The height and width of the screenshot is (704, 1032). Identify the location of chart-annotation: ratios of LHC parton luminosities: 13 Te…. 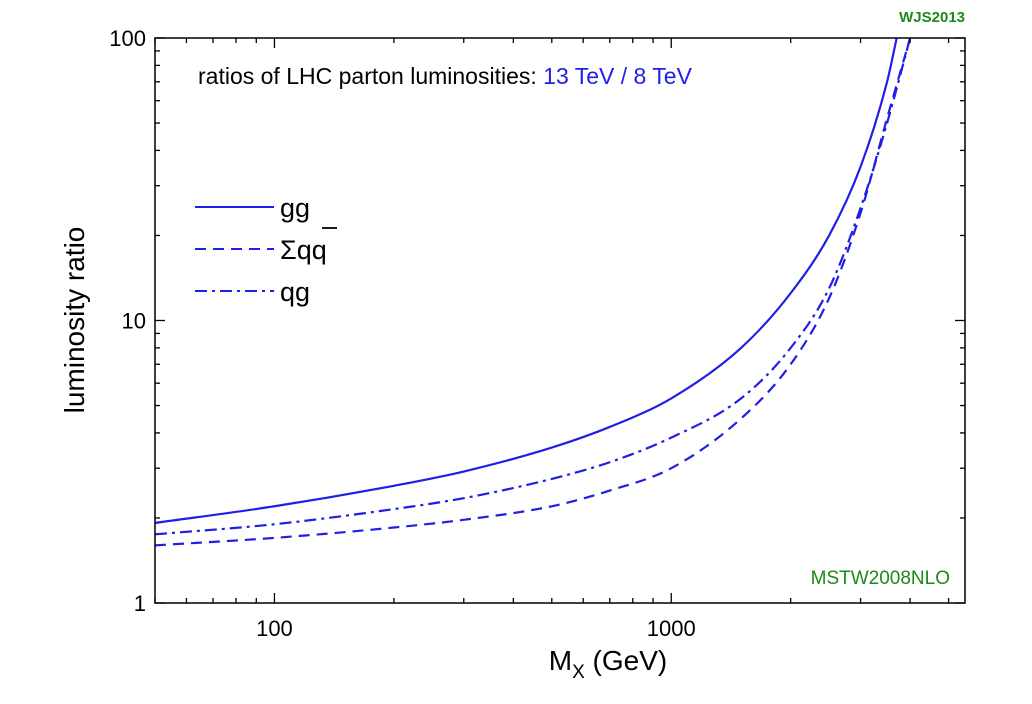
(445, 76).